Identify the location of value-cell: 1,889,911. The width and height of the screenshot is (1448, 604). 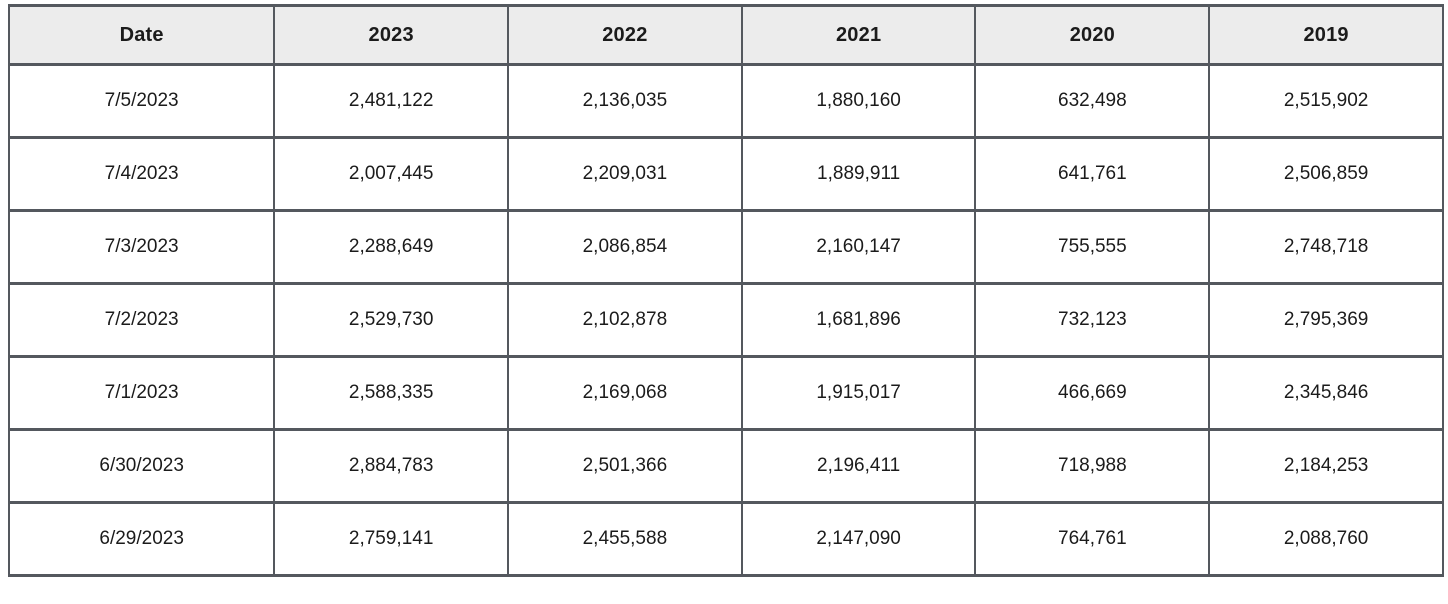
(858, 174).